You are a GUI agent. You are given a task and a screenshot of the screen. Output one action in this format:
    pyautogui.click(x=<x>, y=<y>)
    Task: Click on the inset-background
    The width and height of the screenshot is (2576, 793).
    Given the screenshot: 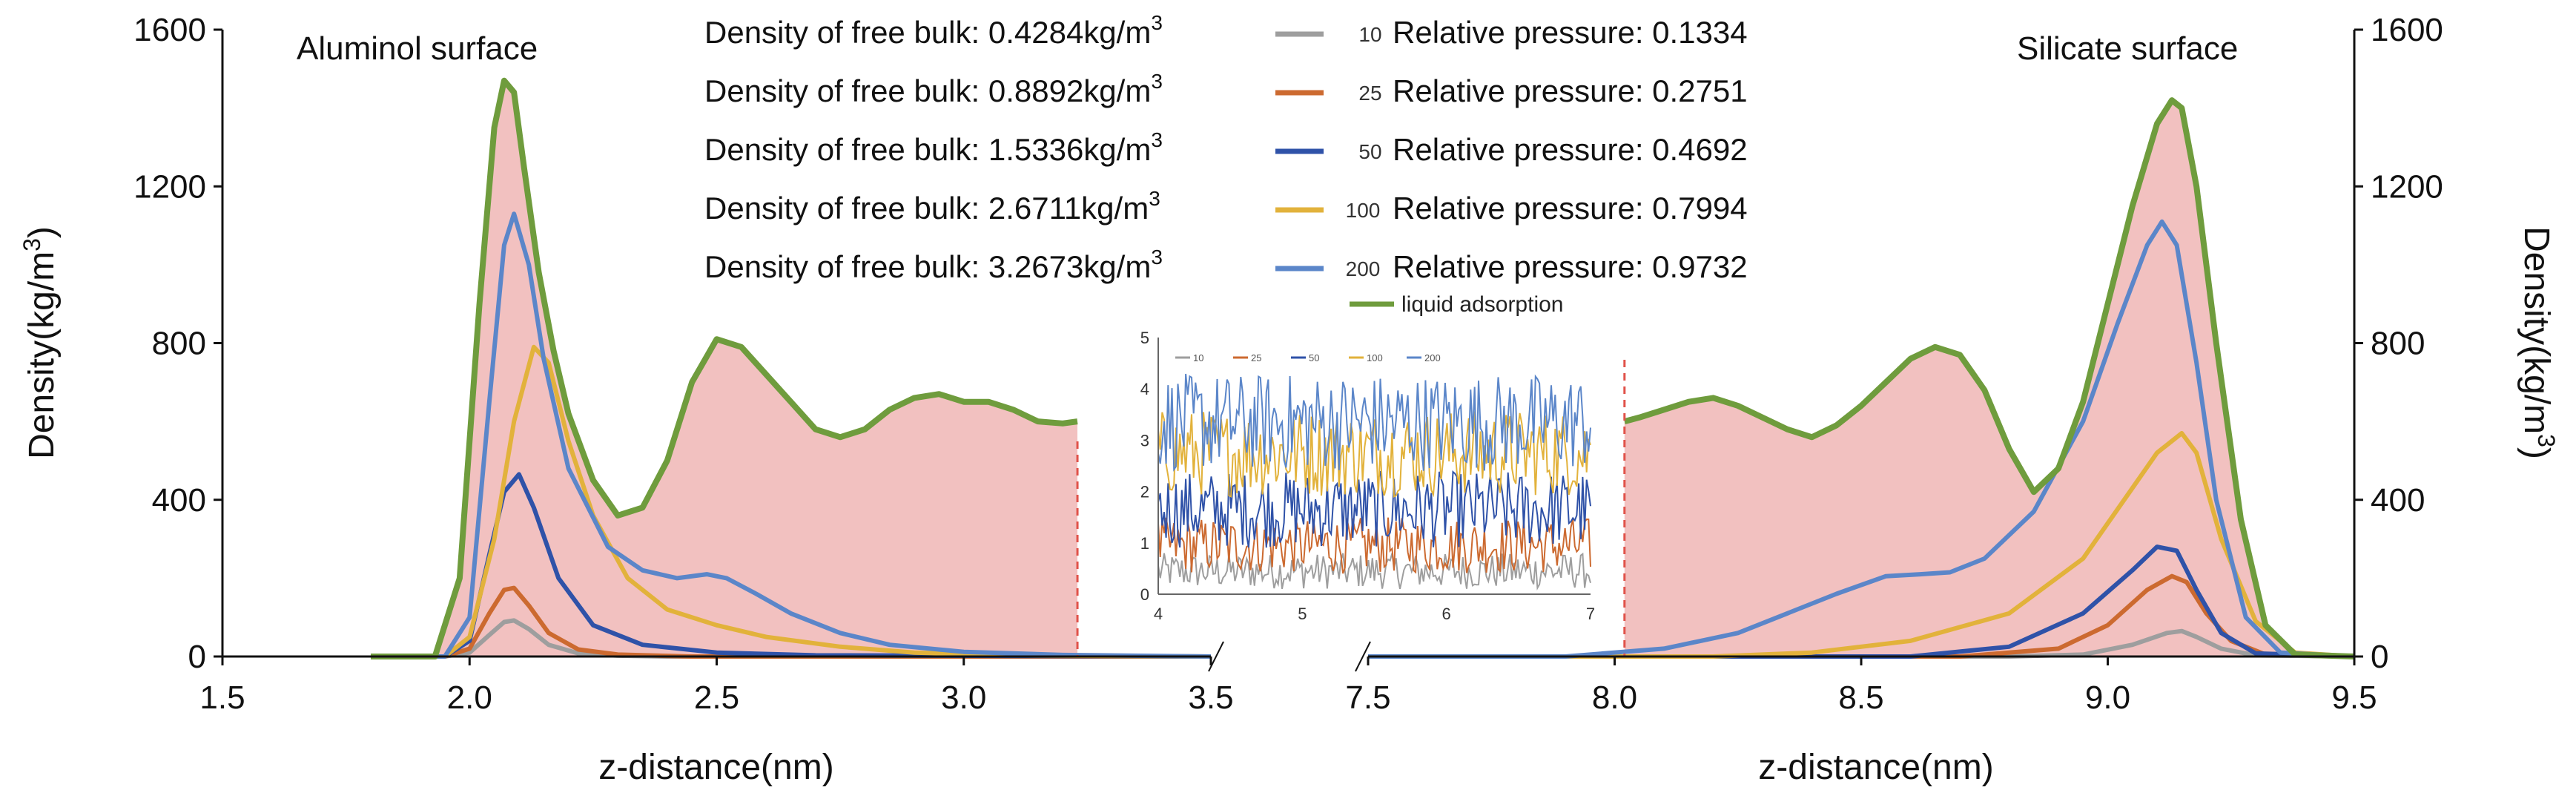 What is the action you would take?
    pyautogui.click(x=1368, y=466)
    